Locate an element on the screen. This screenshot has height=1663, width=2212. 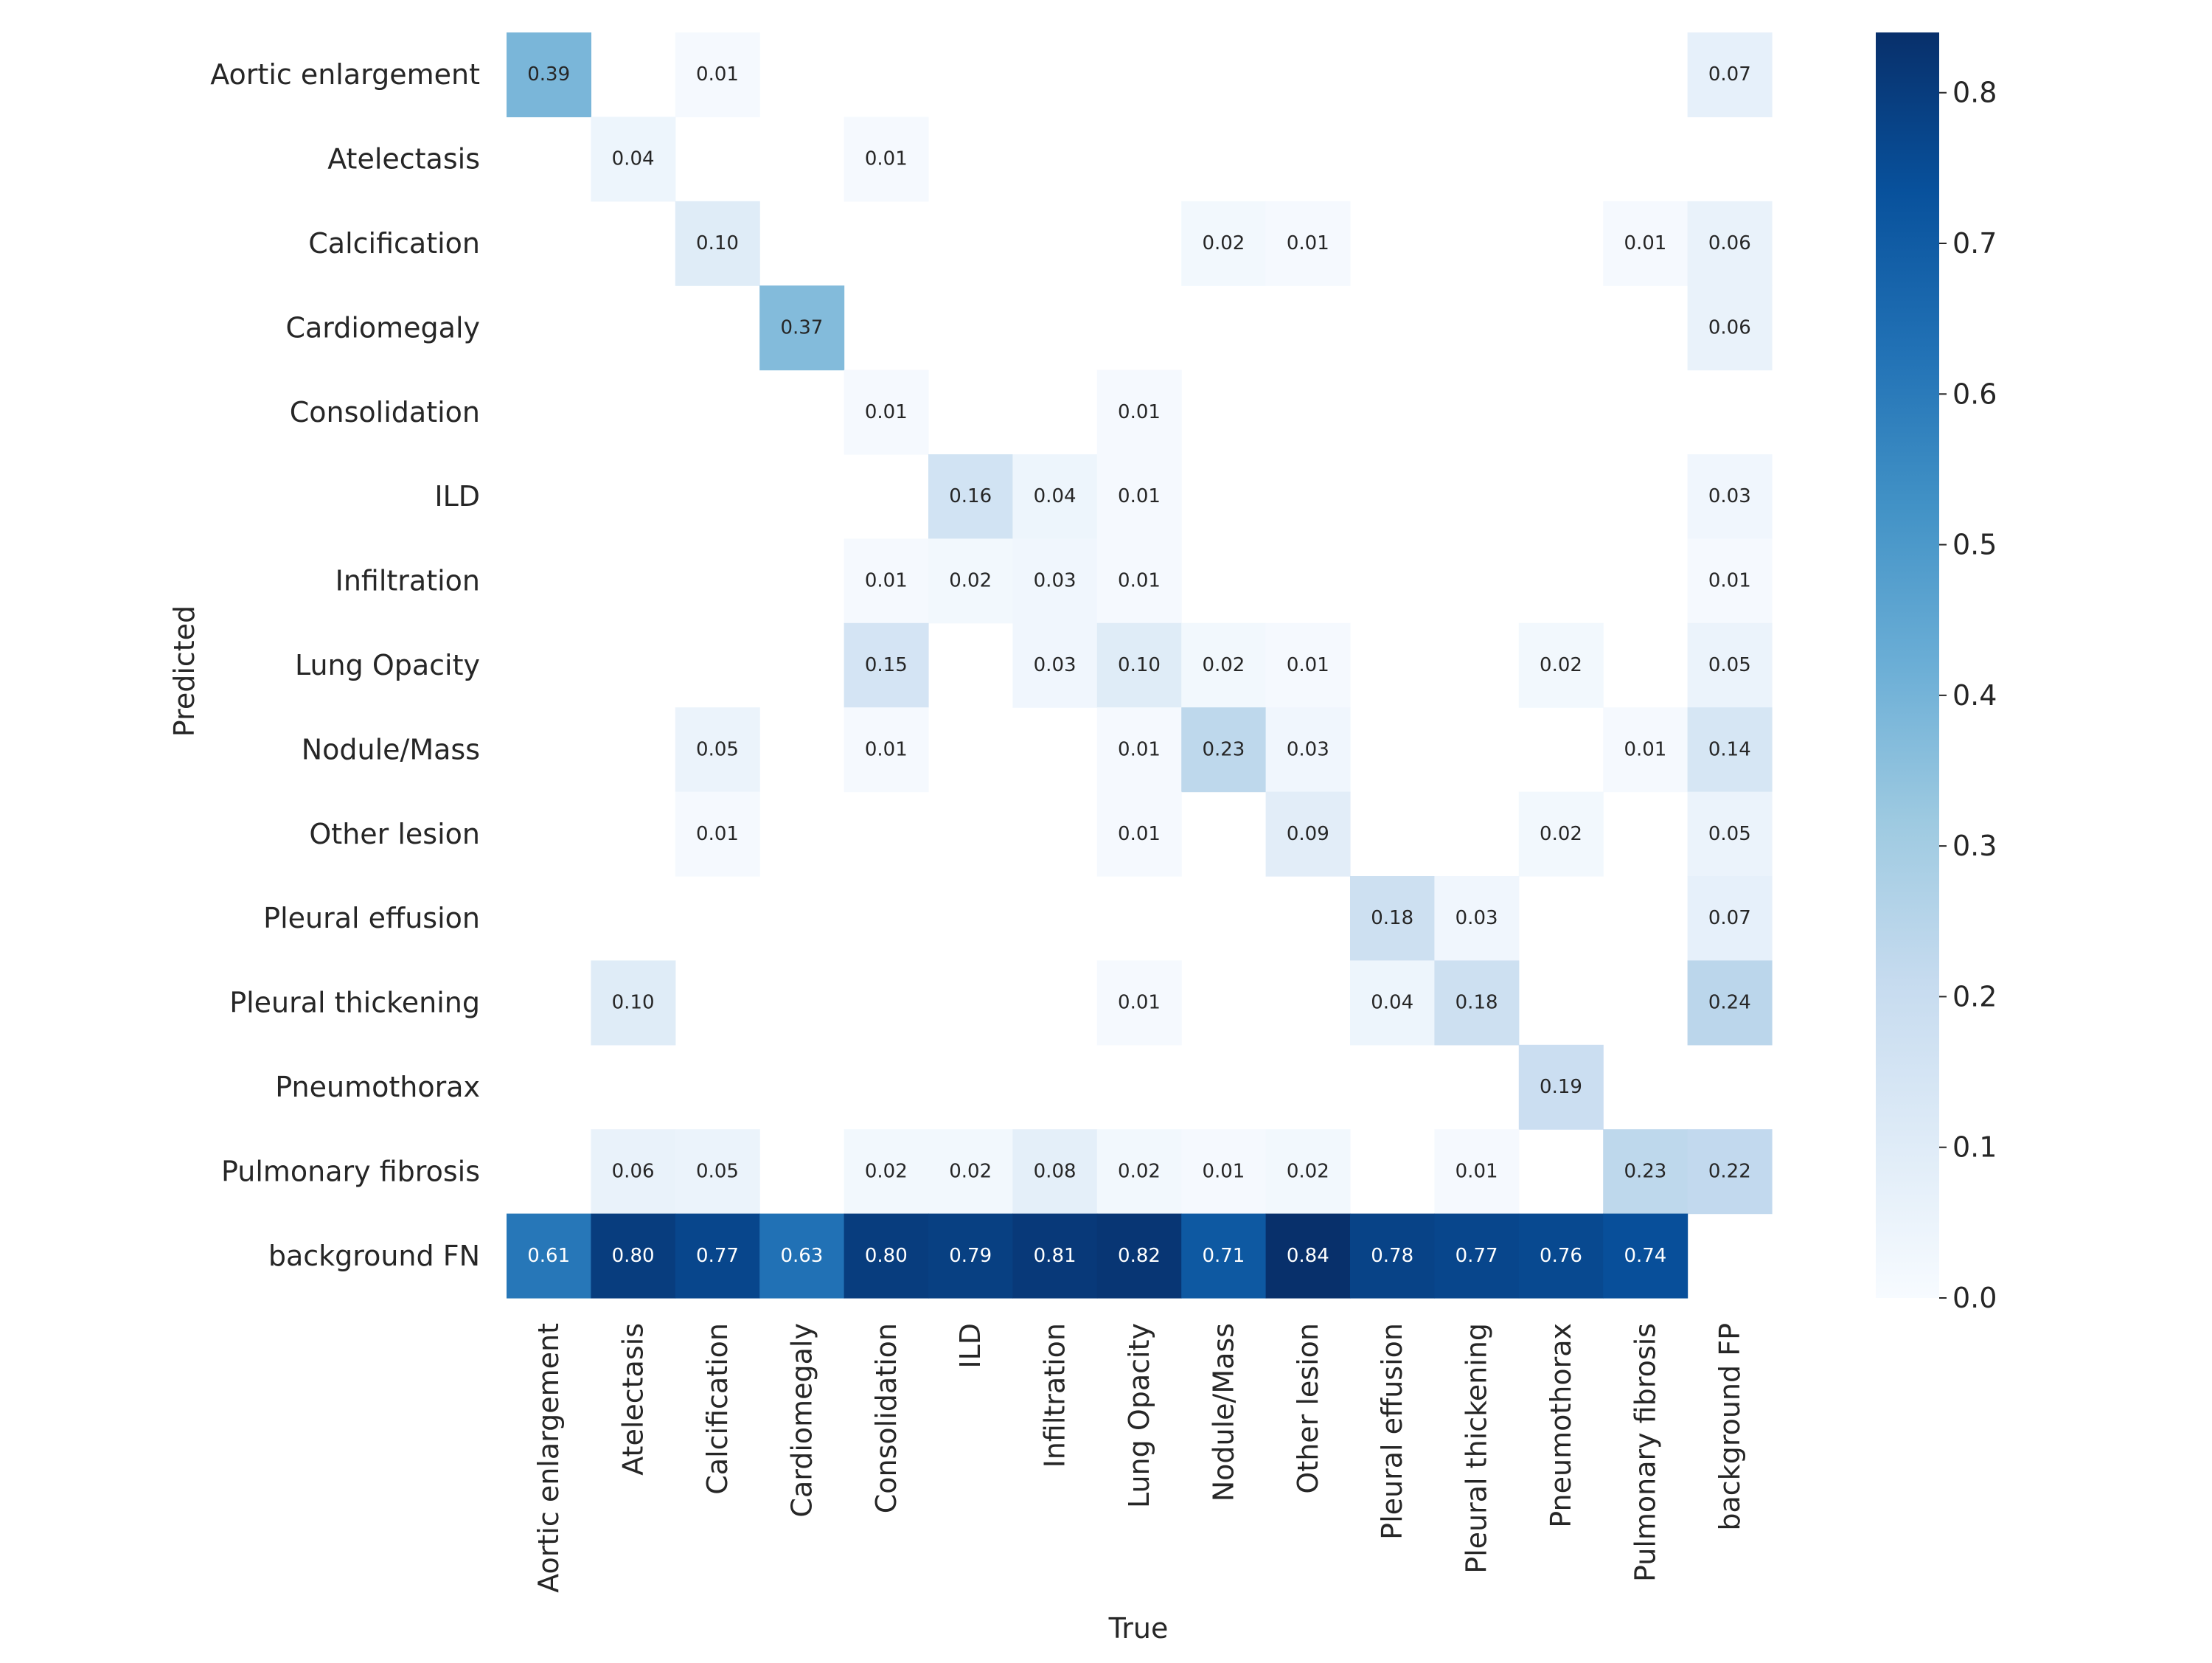
cell-value-background-fn-consolidation: 0.80 is located at coordinates (886, 1256).